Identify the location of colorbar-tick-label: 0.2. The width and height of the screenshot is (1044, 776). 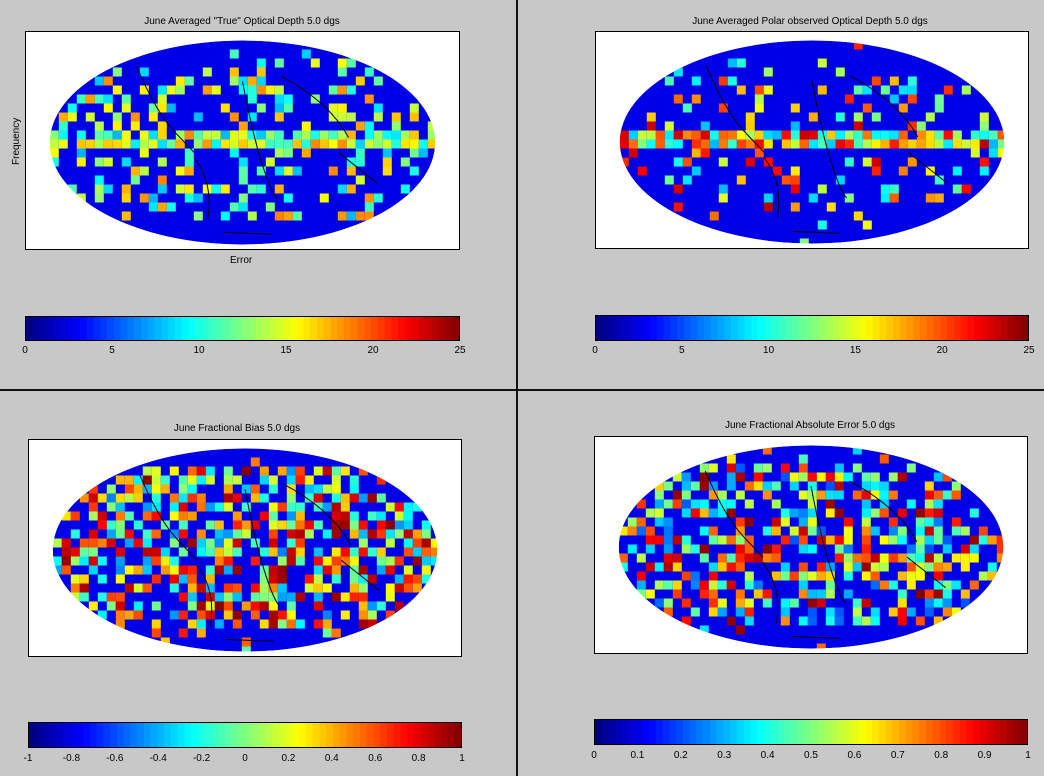
(680, 755).